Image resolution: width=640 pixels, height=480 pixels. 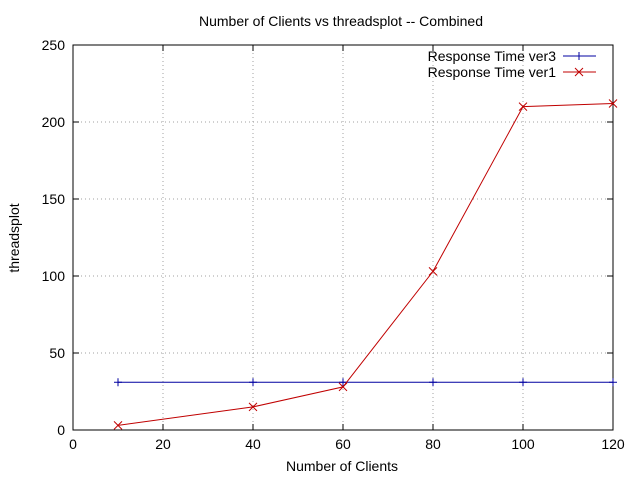 What do you see at coordinates (54, 122) in the screenshot?
I see `y-tick-label: 200` at bounding box center [54, 122].